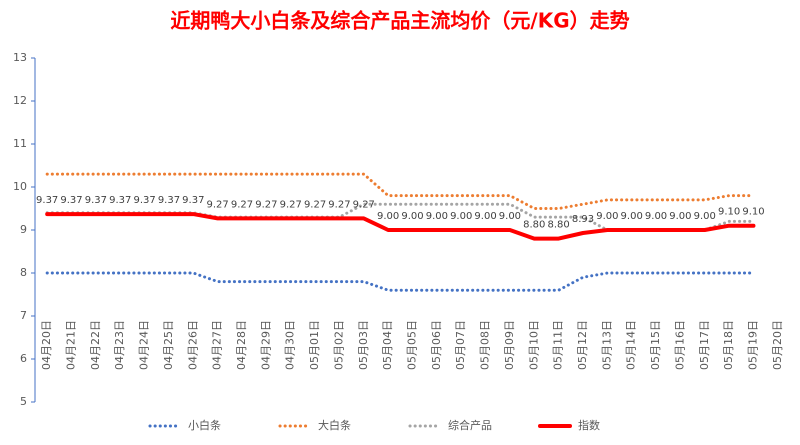 This screenshot has height=445, width=800. I want to click on y-tick-label: 11, so click(20, 143).